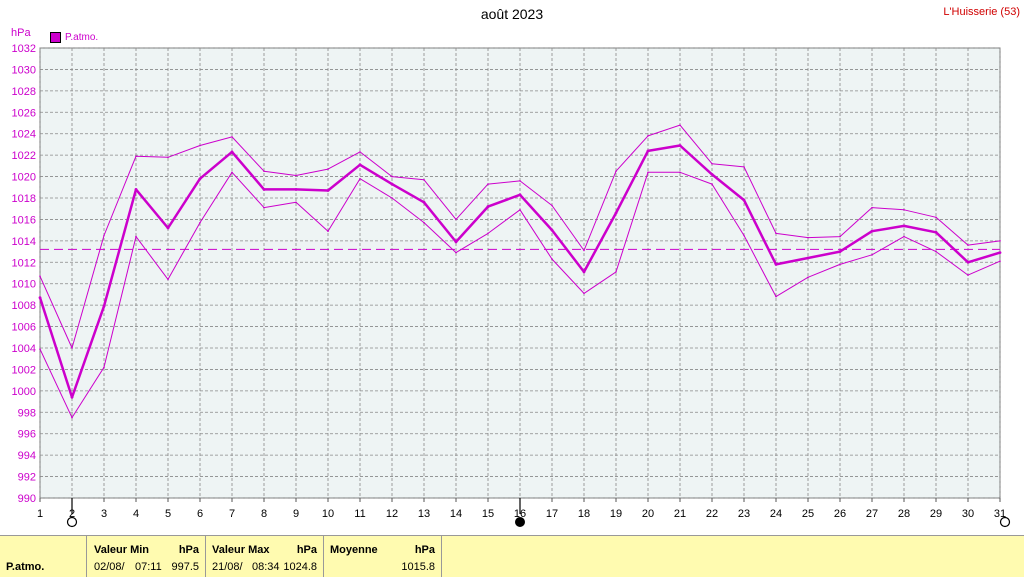 The width and height of the screenshot is (1024, 577). What do you see at coordinates (24, 70) in the screenshot?
I see `y-tick-label: 1030` at bounding box center [24, 70].